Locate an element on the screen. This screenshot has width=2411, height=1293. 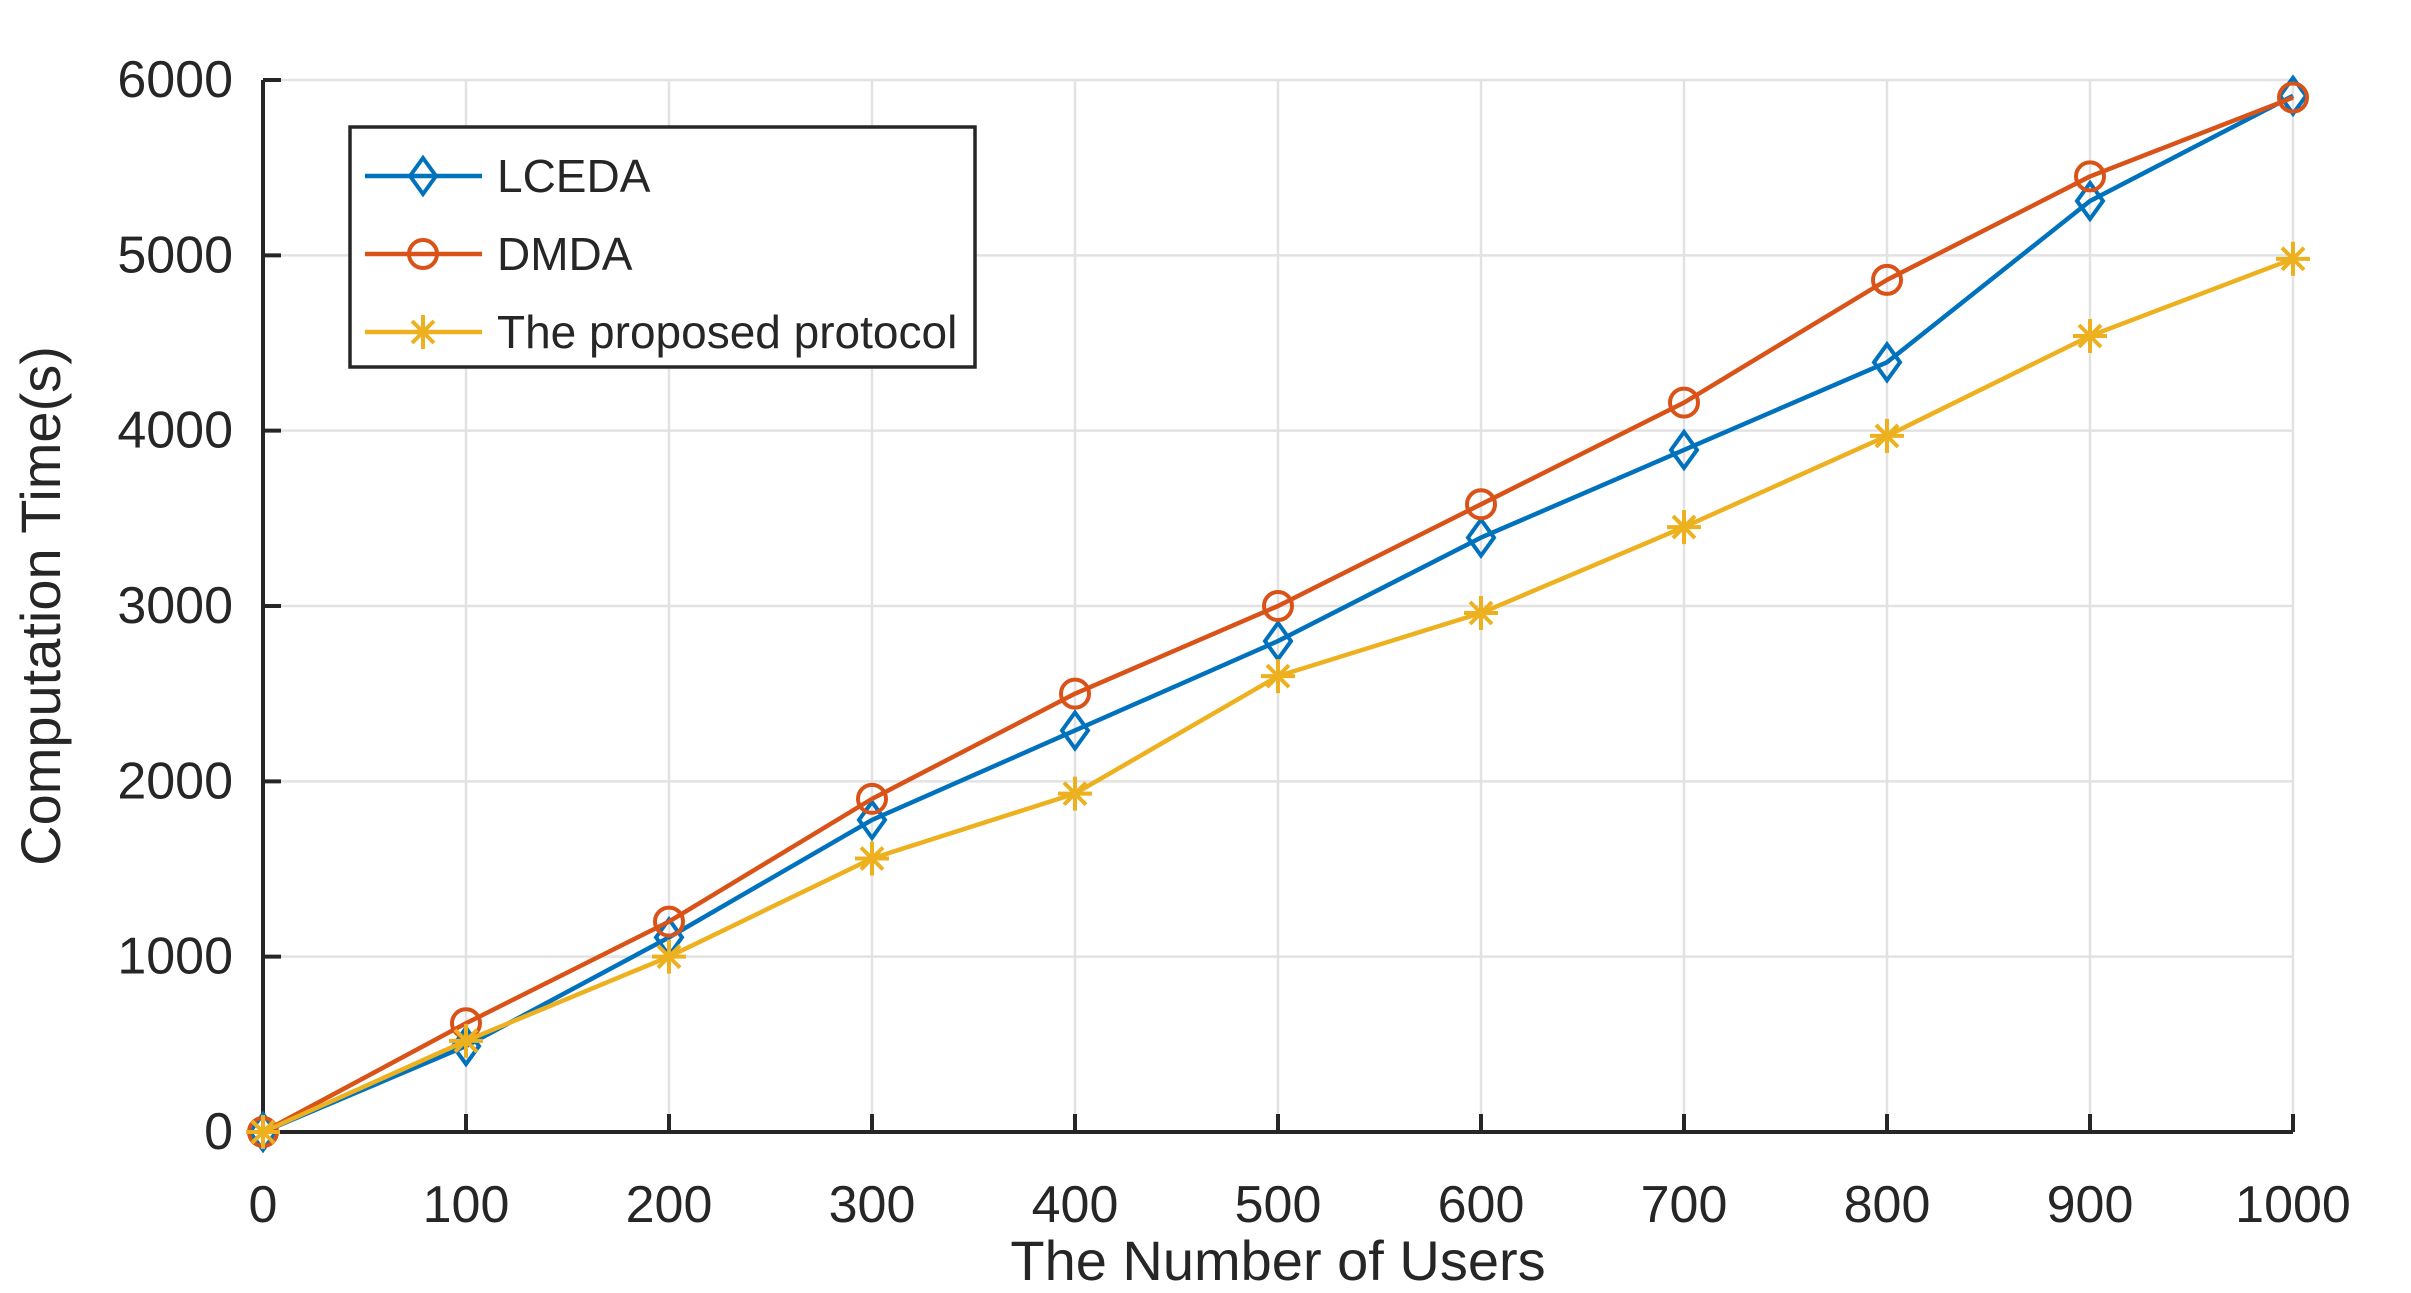
x-tick-label: 400 is located at coordinates (1075, 1205).